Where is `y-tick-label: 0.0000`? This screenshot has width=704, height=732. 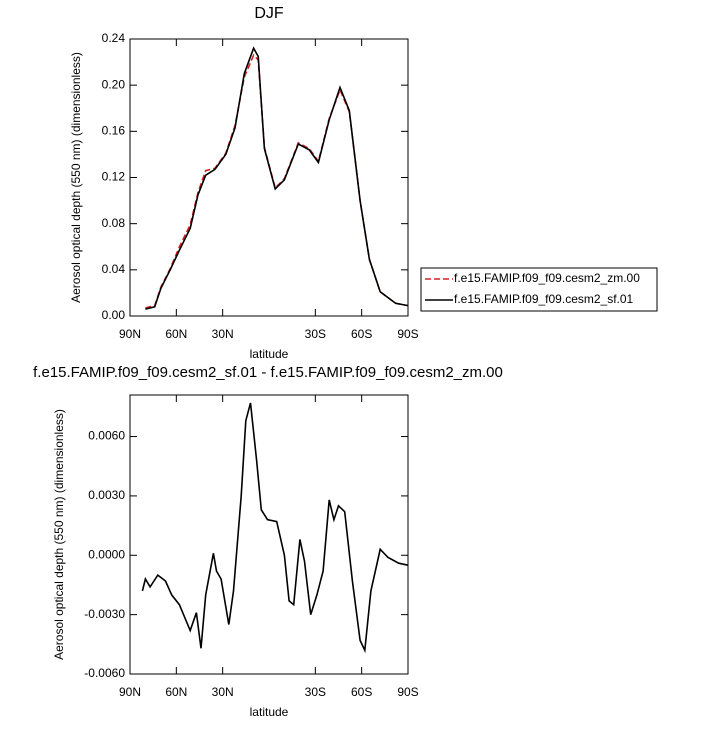
y-tick-label: 0.0000 is located at coordinates (106, 554).